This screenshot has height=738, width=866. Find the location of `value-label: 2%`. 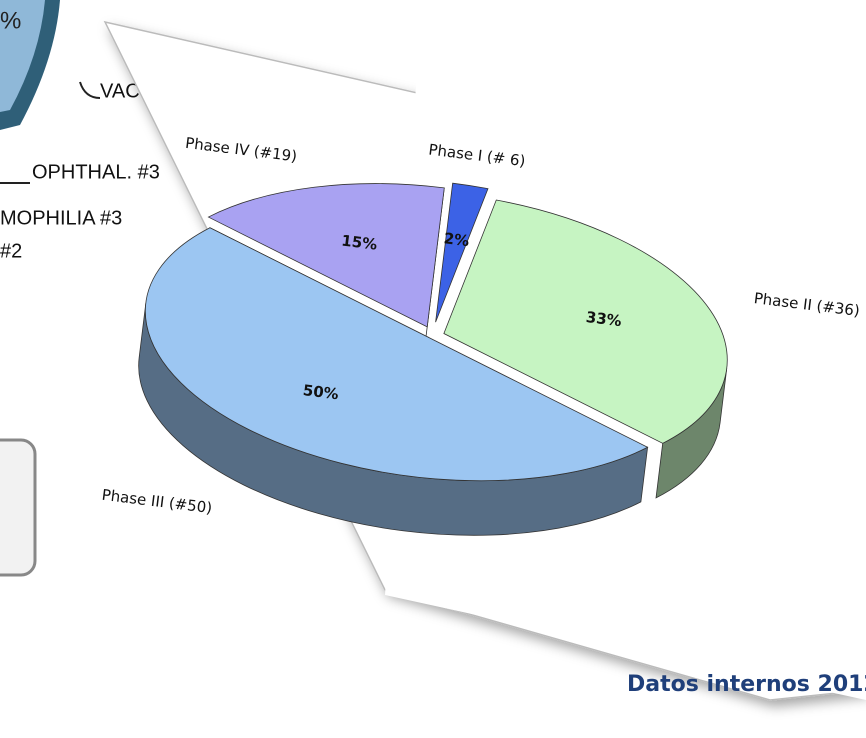

value-label: 2% is located at coordinates (456, 239).